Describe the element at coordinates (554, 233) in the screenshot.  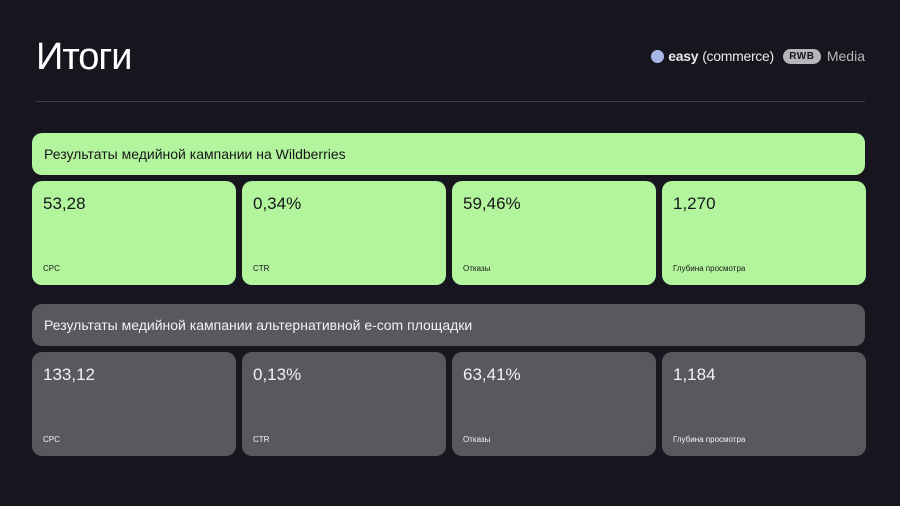
I see `wb-metric-card-bounces: 59,46% Отказы` at that location.